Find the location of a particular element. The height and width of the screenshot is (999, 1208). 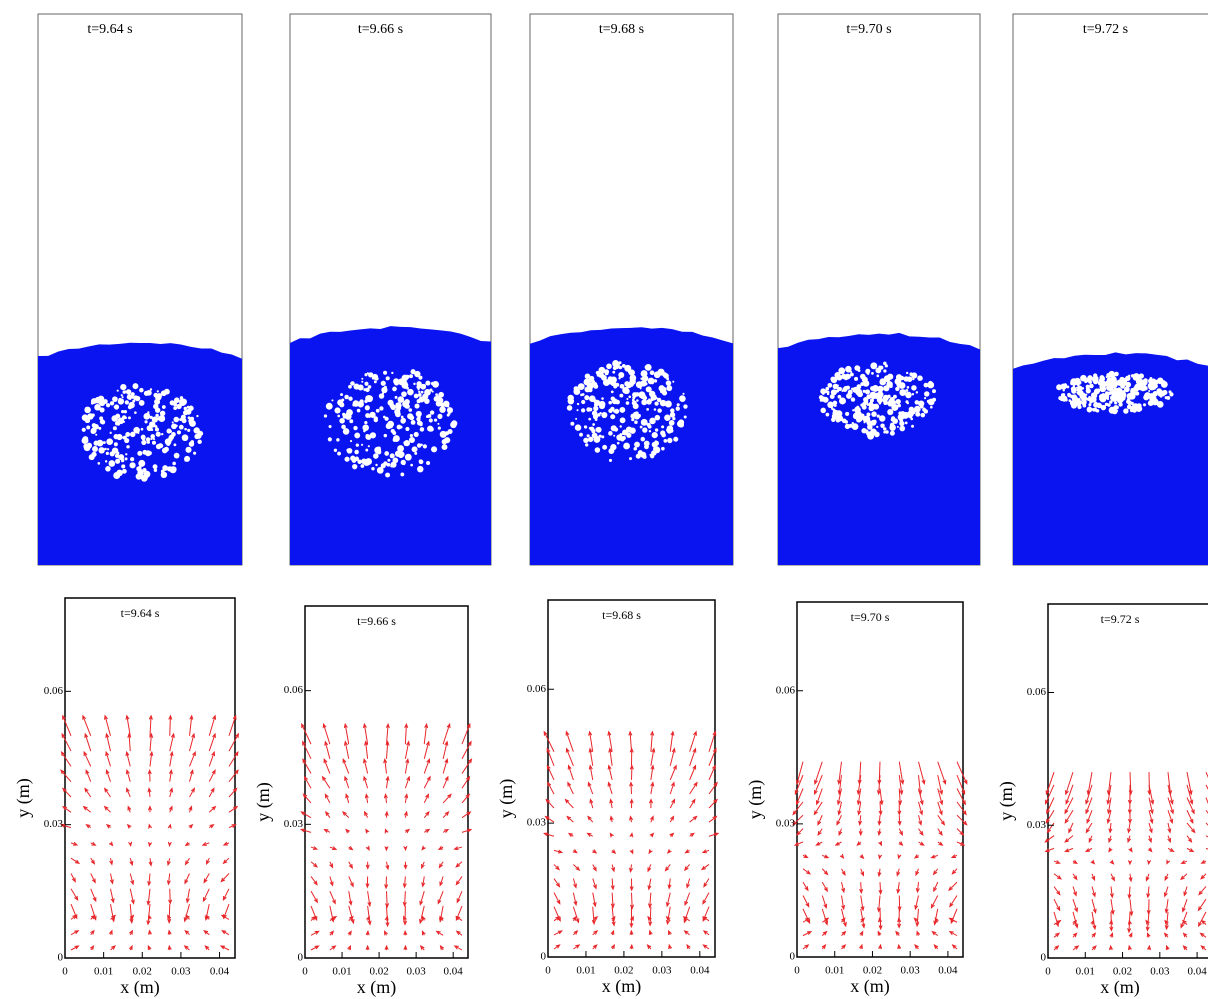

x-axis-label: x (m) is located at coordinates (1120, 987).